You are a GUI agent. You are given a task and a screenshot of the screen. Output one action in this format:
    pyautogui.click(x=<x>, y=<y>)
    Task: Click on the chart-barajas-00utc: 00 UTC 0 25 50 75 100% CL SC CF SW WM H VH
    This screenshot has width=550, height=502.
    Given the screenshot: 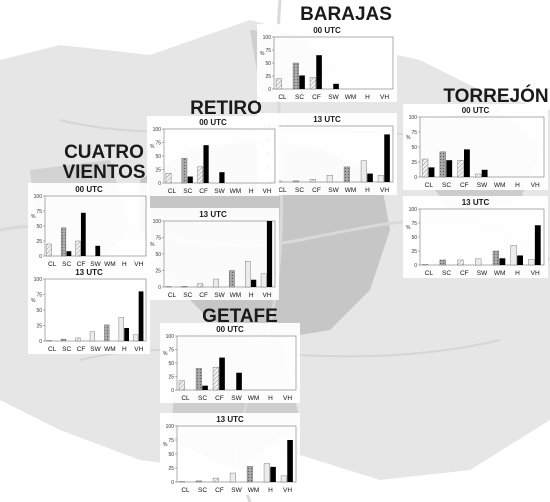 What is the action you would take?
    pyautogui.click(x=327, y=63)
    